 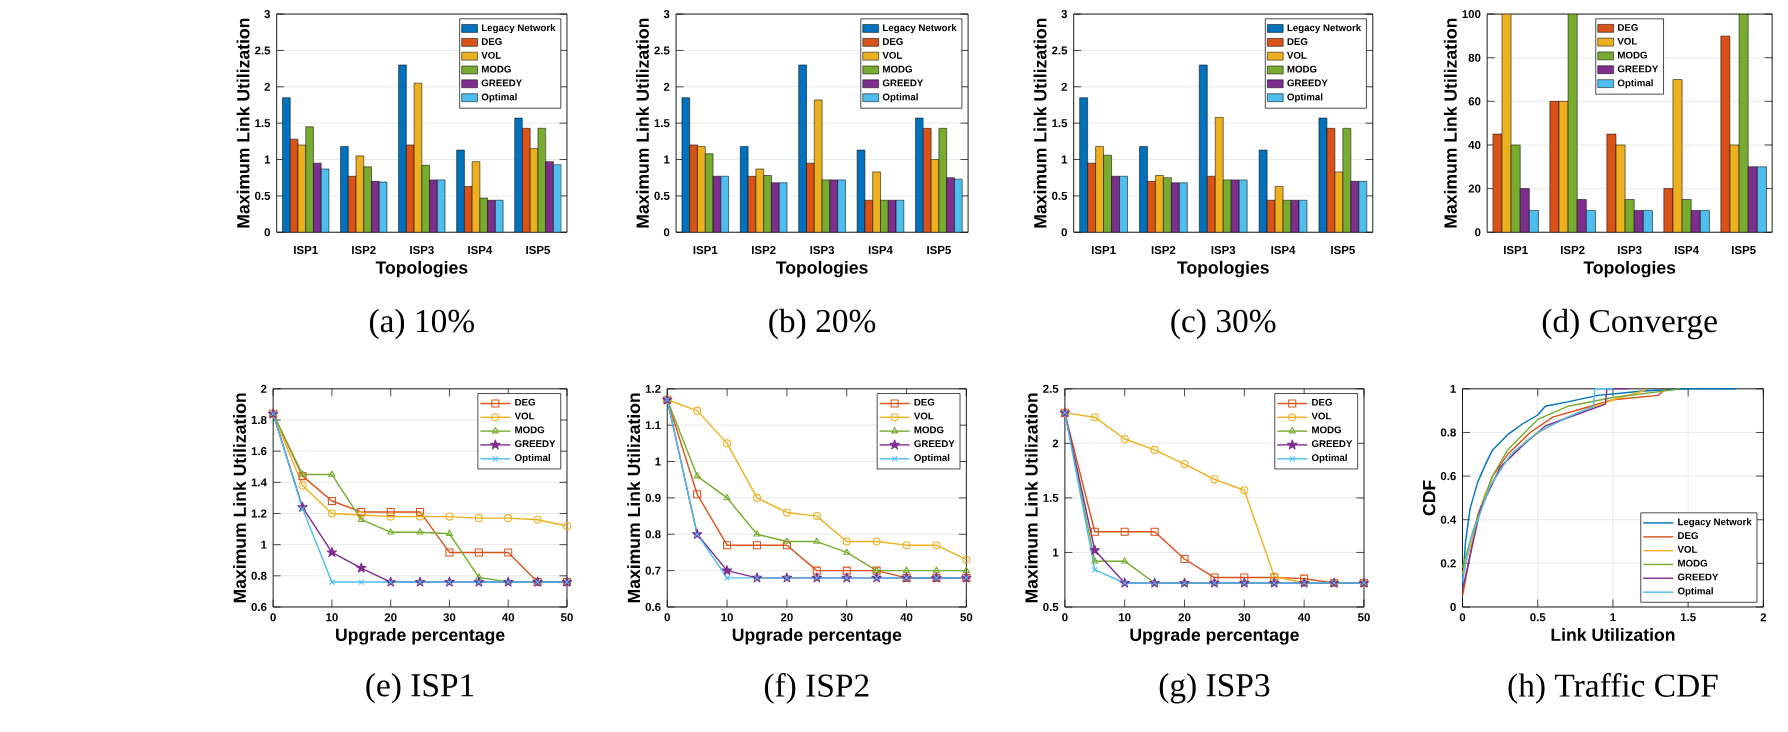 I want to click on text: (h) Traffic CDF, so click(x=1613, y=688).